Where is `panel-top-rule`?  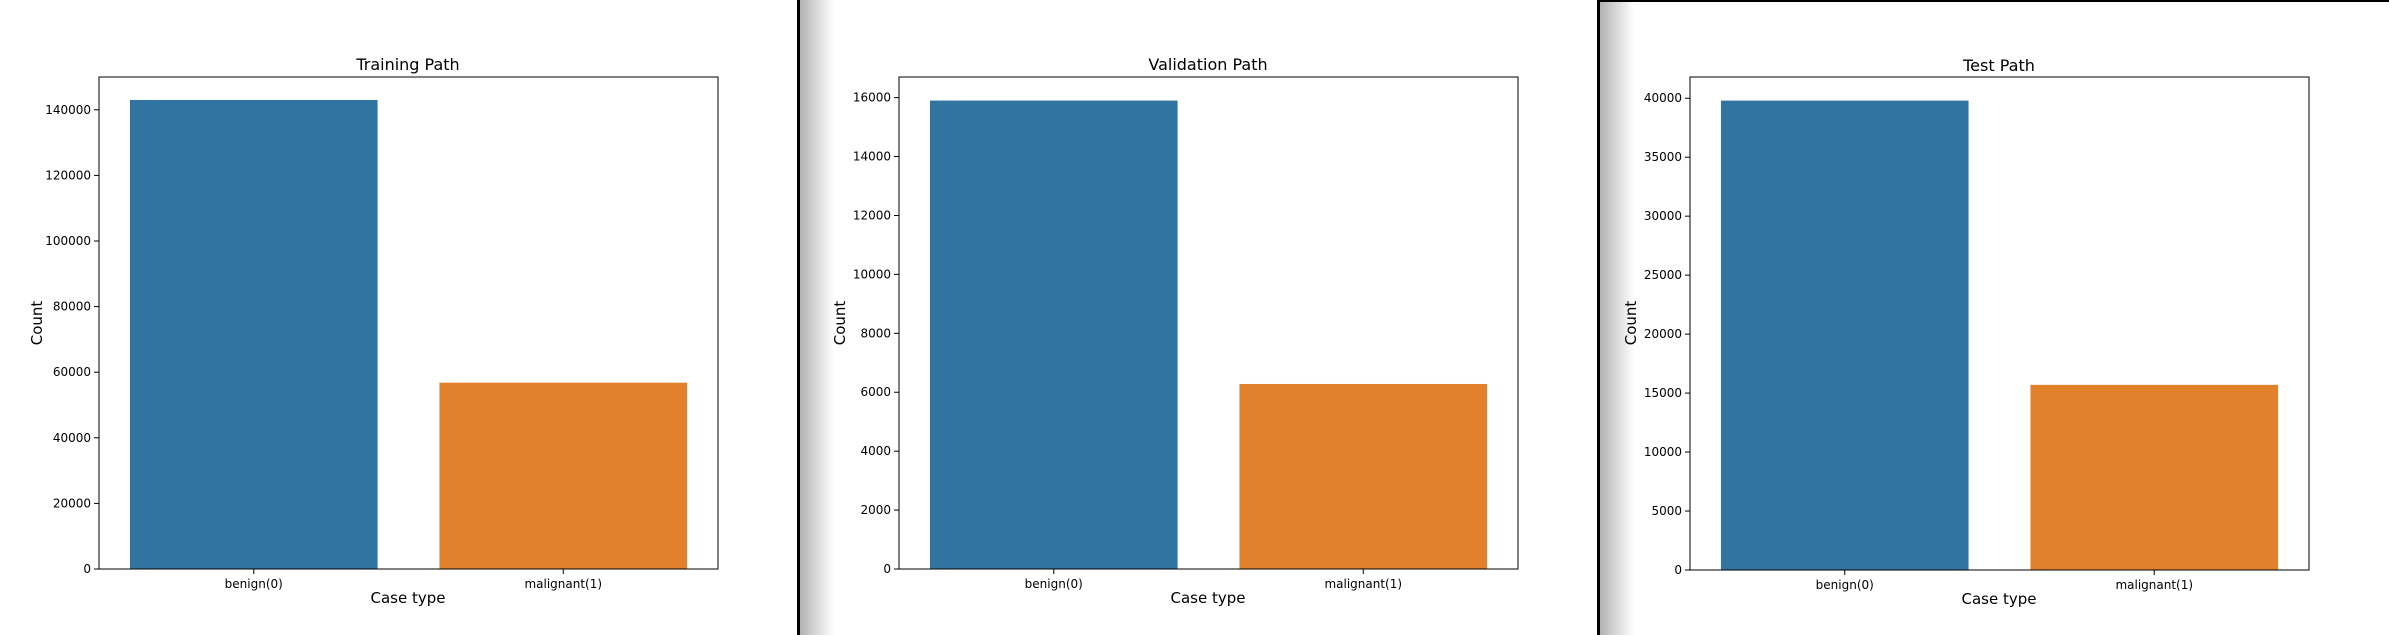
panel-top-rule is located at coordinates (1993, 1).